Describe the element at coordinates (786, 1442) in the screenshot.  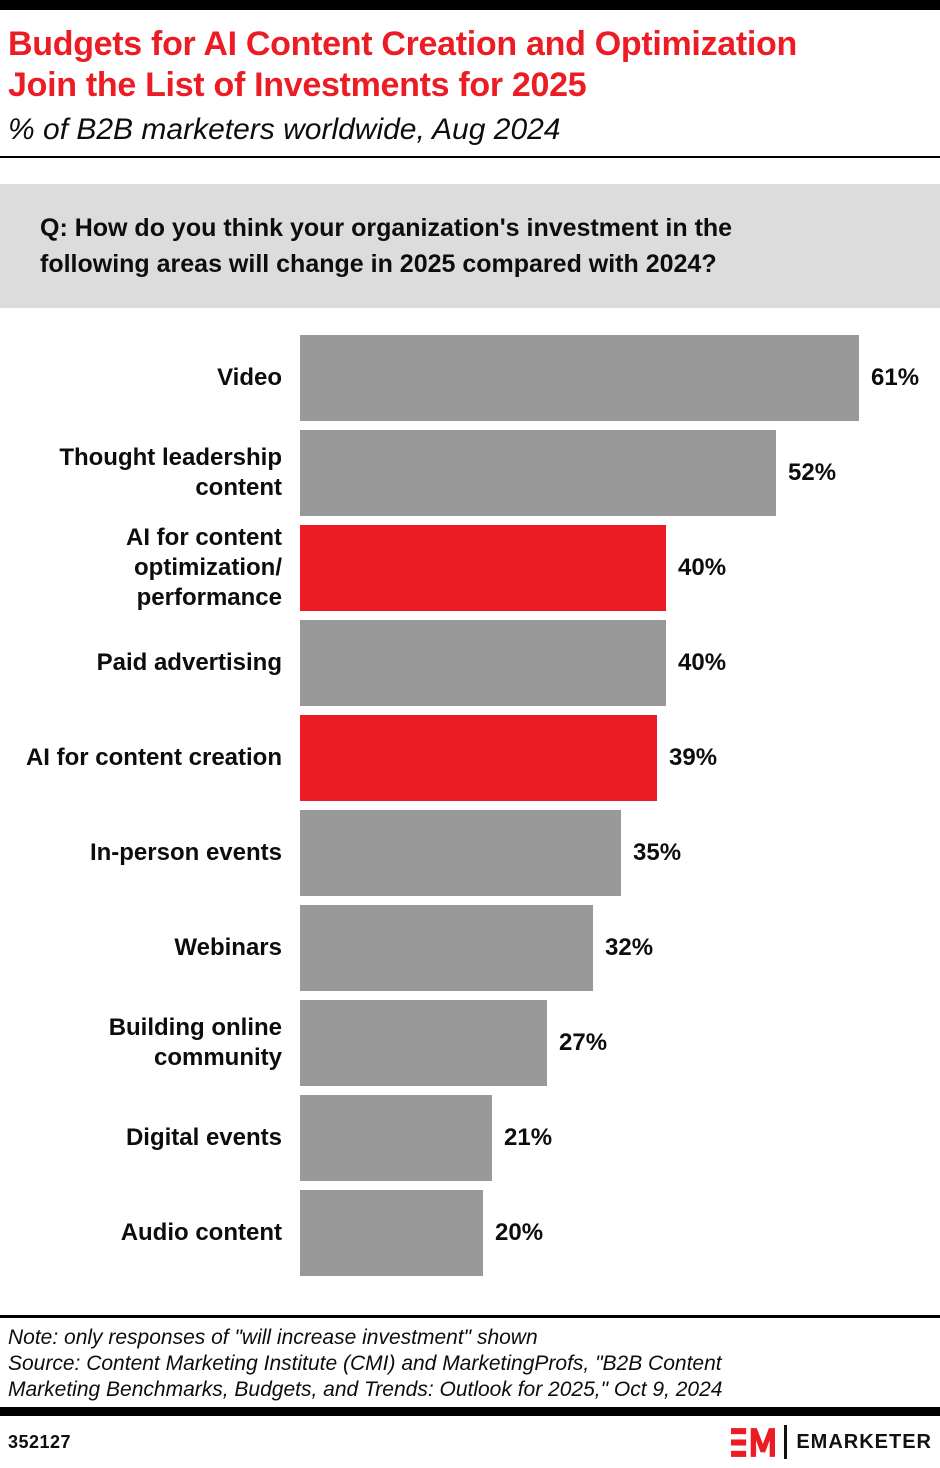
I see `logo-divider` at that location.